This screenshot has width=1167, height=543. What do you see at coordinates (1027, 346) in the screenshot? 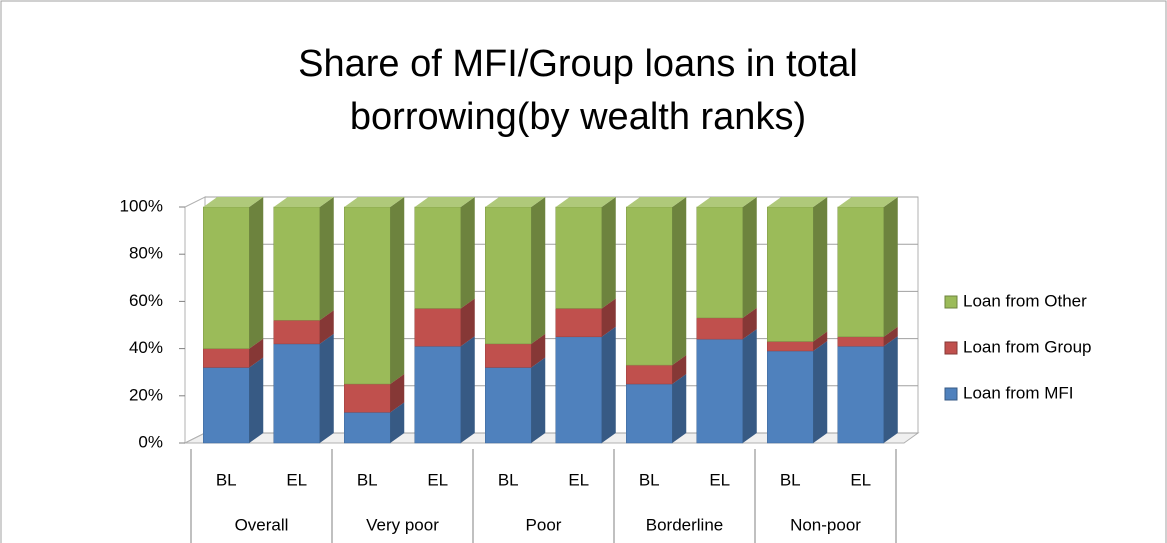
I see `legend-label: Loan from Group` at bounding box center [1027, 346].